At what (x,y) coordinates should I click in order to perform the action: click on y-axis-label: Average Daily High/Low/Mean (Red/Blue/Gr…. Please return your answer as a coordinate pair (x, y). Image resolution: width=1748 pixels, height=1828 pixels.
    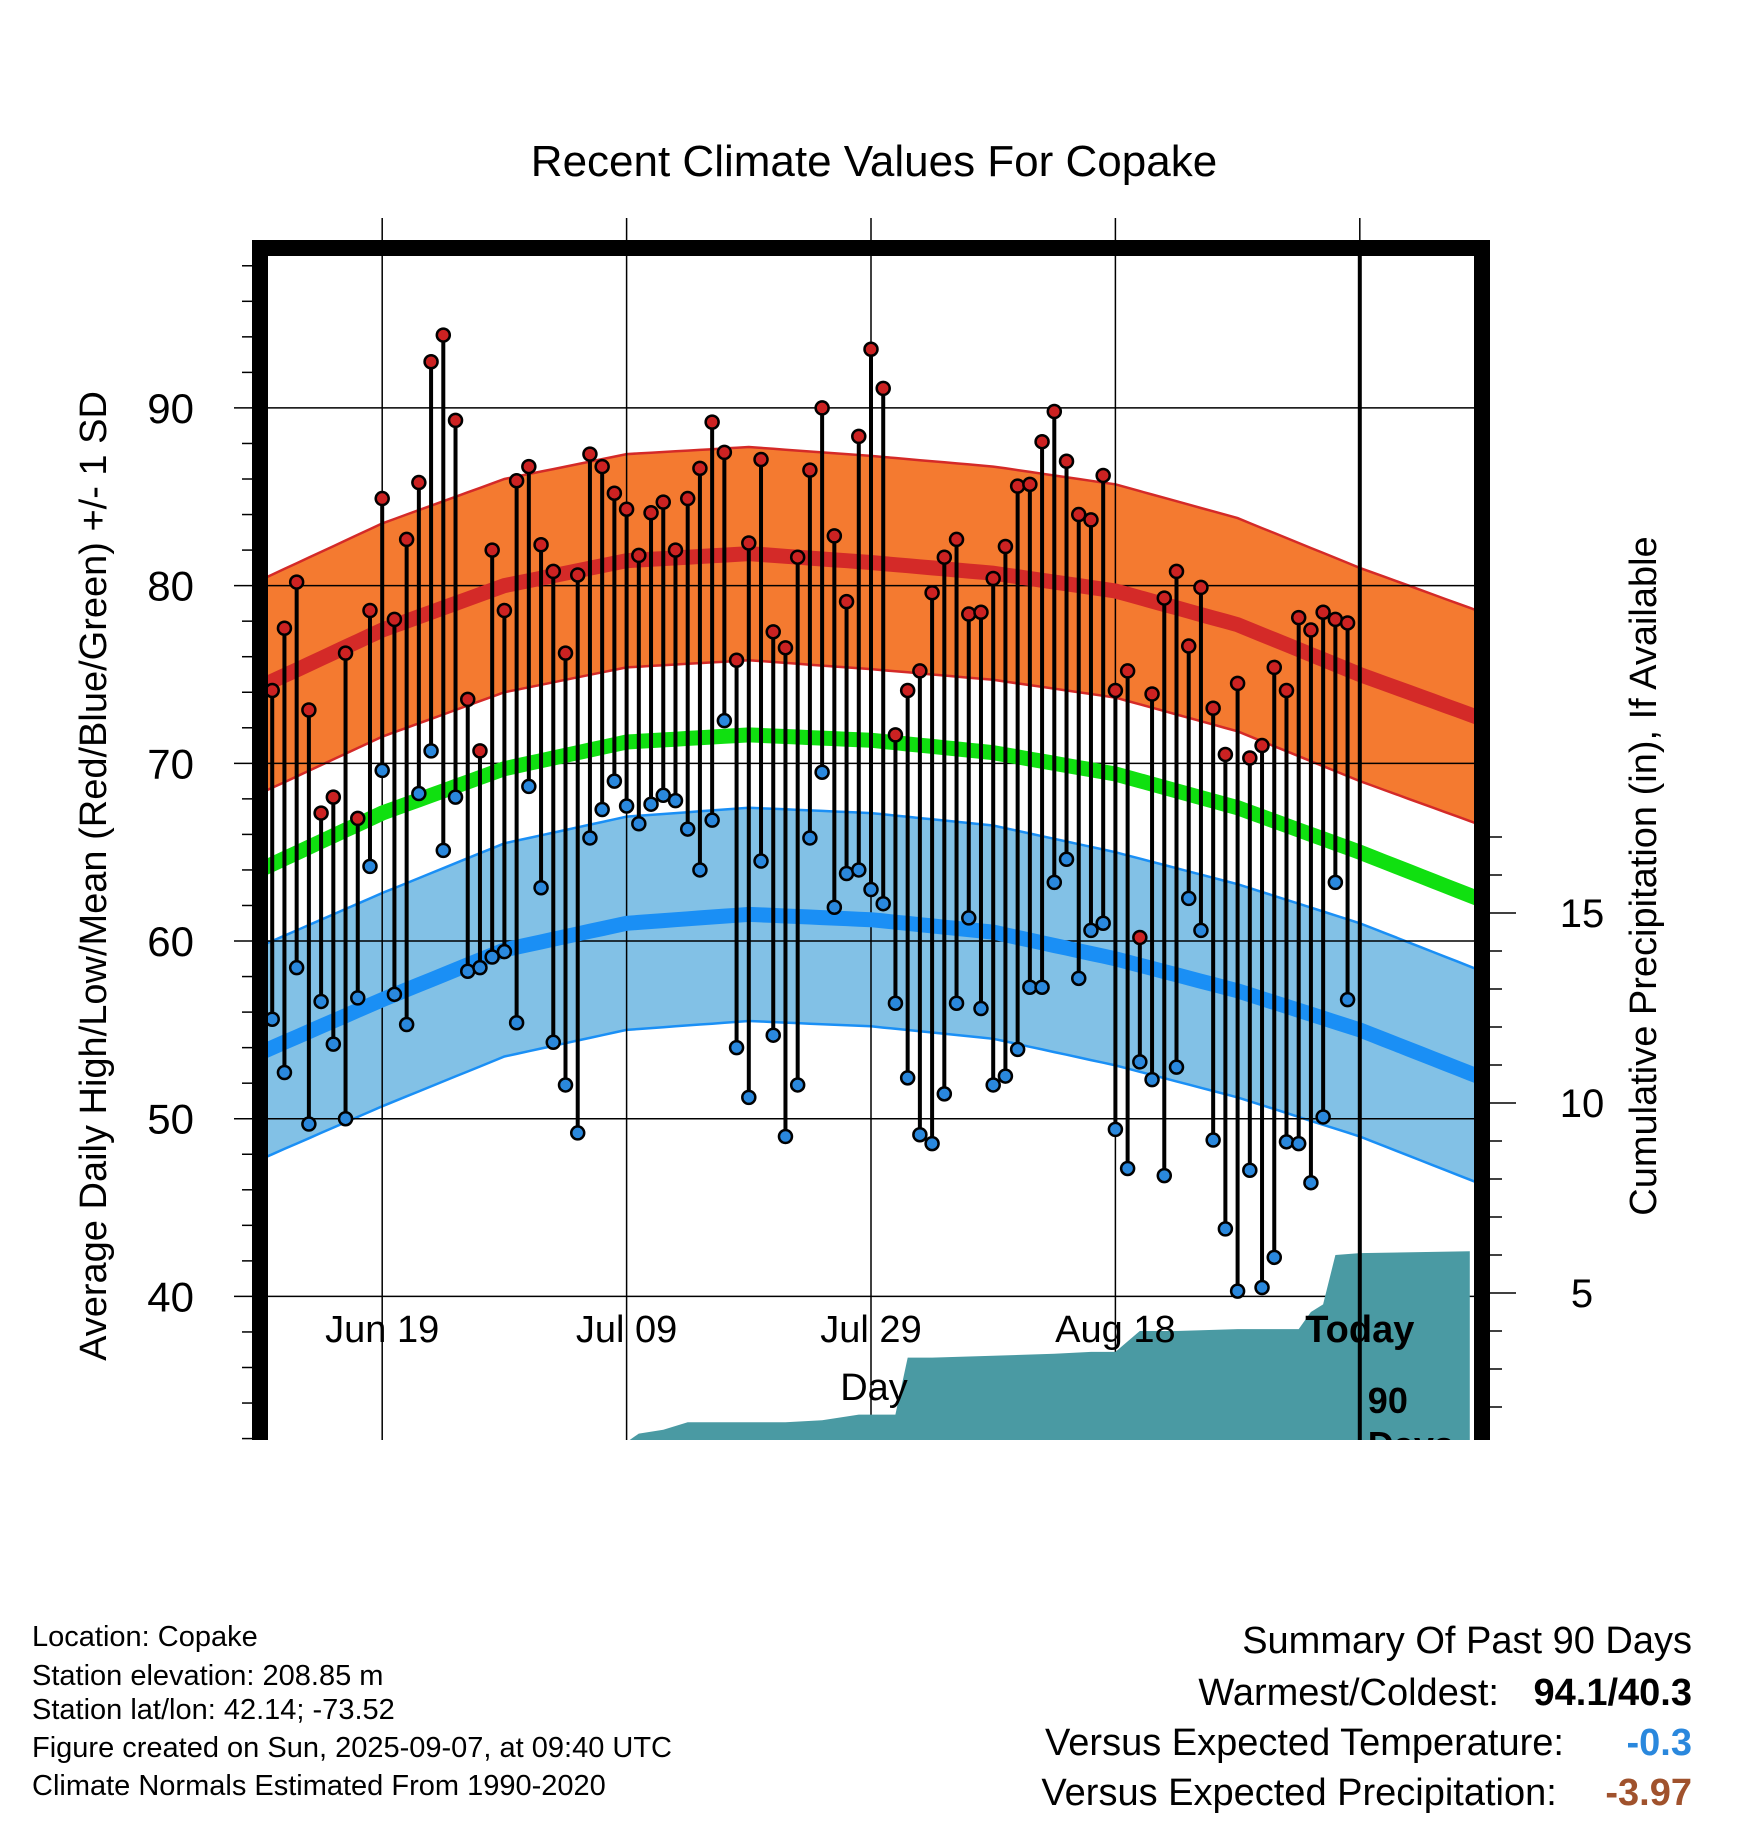
    Looking at the image, I should click on (94, 876).